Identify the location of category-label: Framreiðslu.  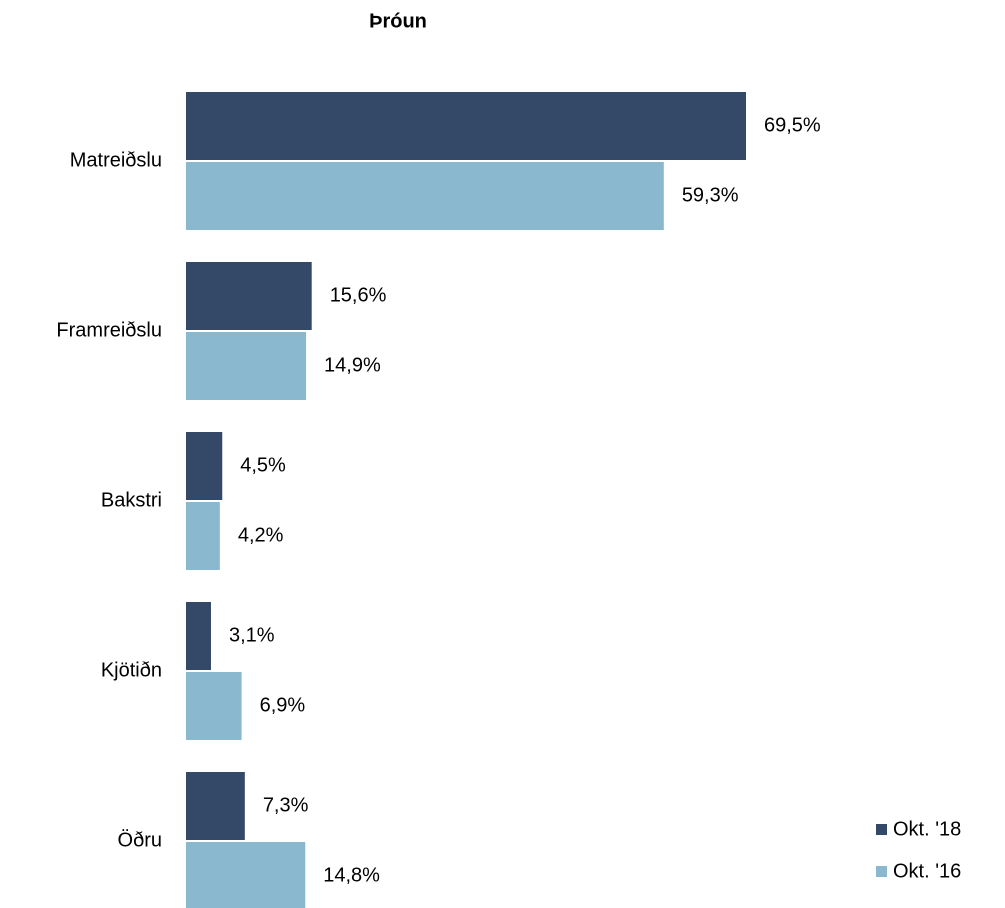
(109, 330).